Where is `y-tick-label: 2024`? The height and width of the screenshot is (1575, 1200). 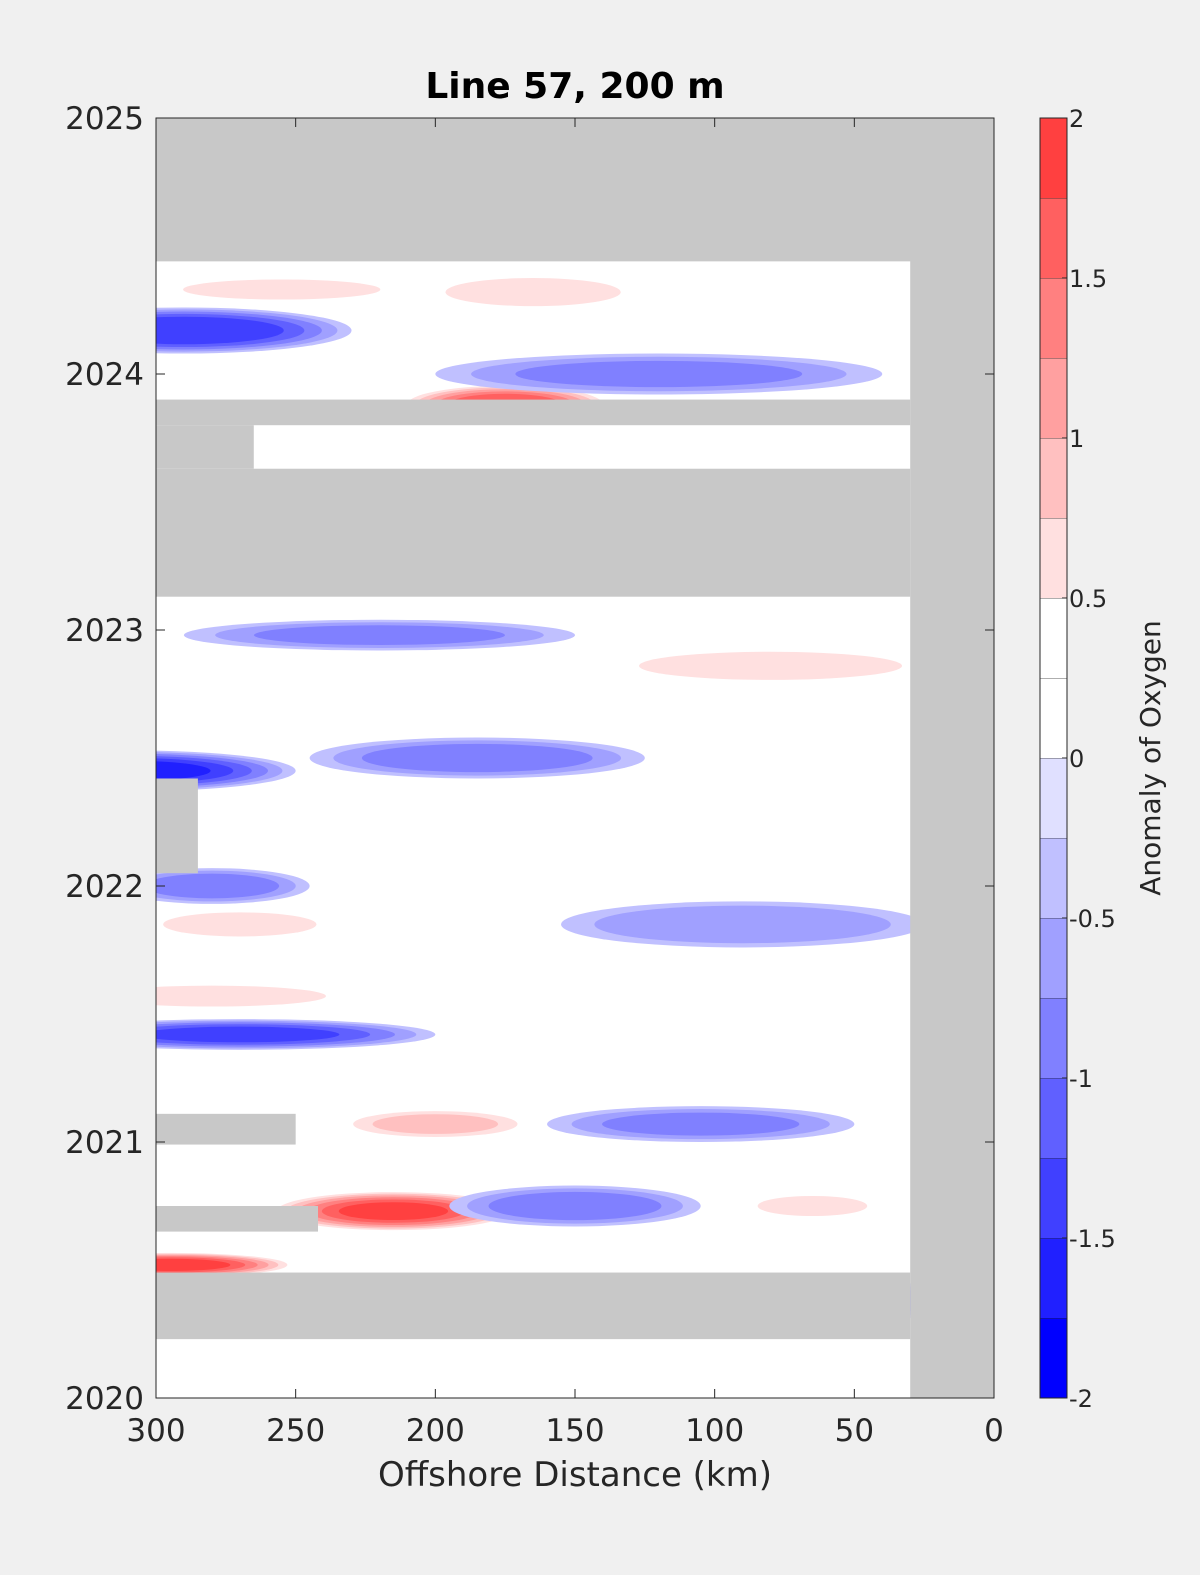
y-tick-label: 2024 is located at coordinates (104, 375).